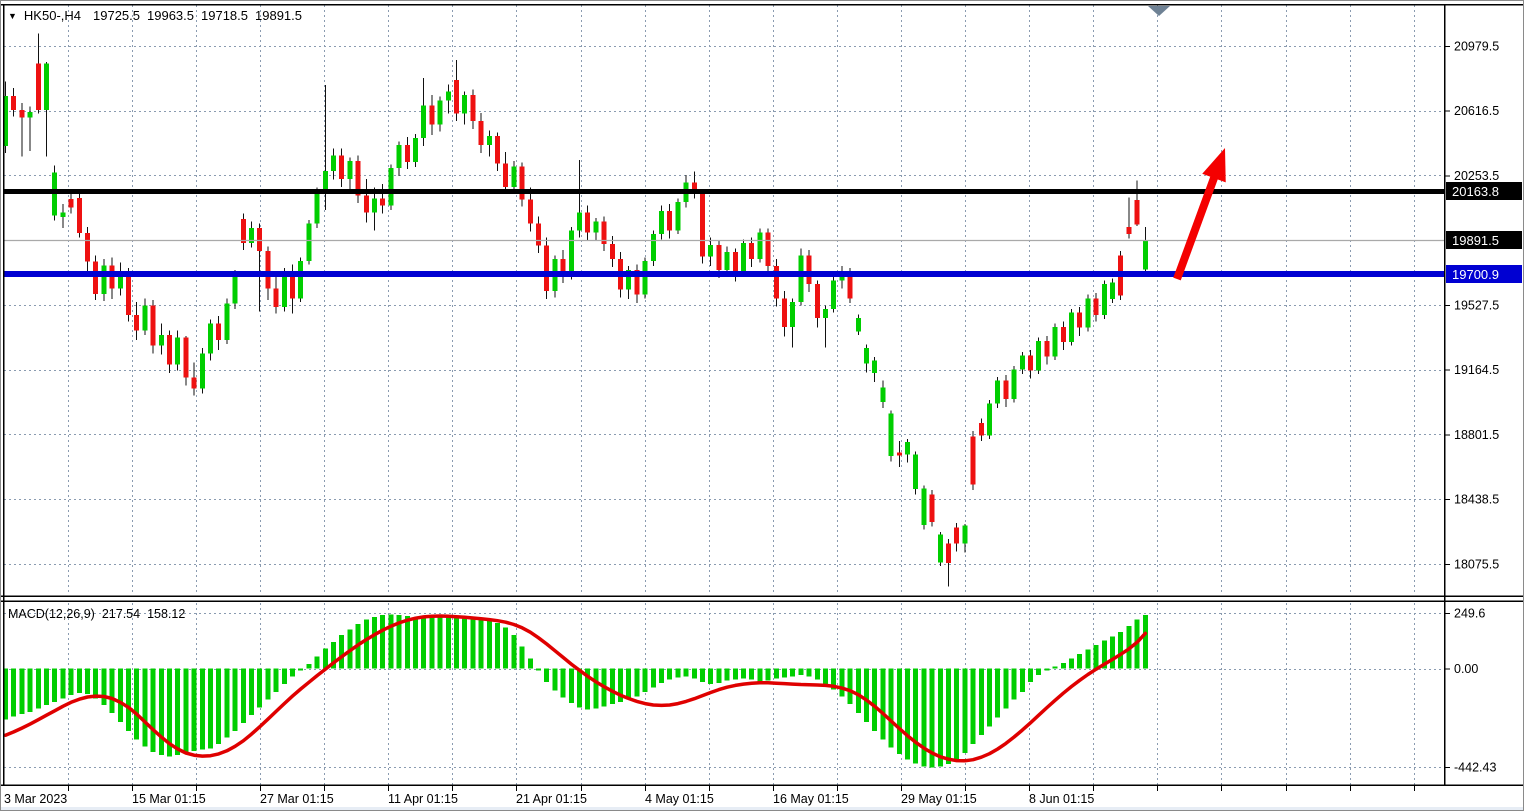 The width and height of the screenshot is (1524, 811). What do you see at coordinates (278, 15) in the screenshot?
I see `ohlc-close: 19891.5` at bounding box center [278, 15].